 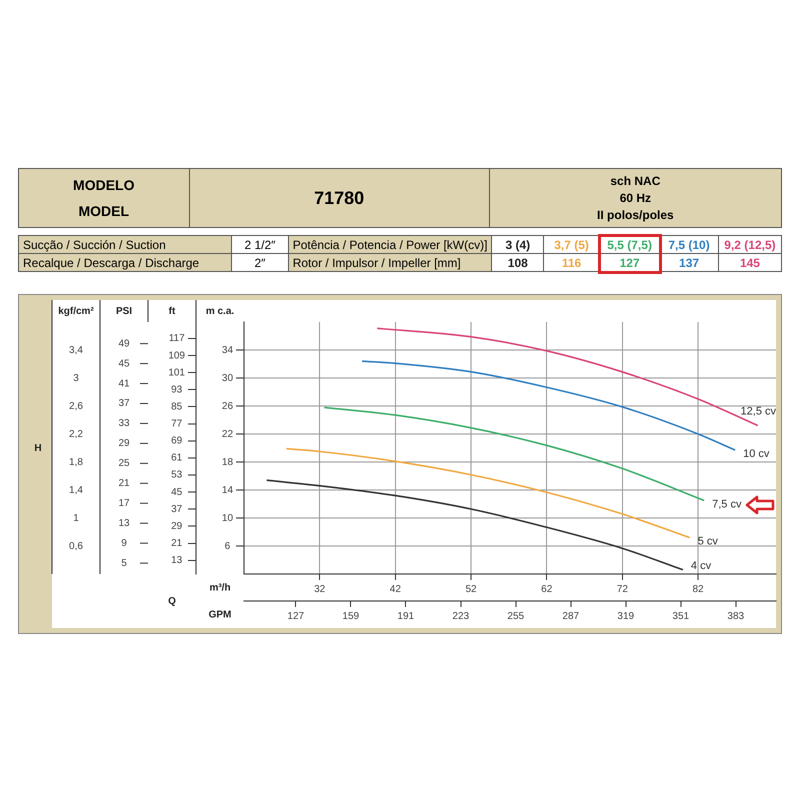 What do you see at coordinates (76, 434) in the screenshot?
I see `text: 2,2` at bounding box center [76, 434].